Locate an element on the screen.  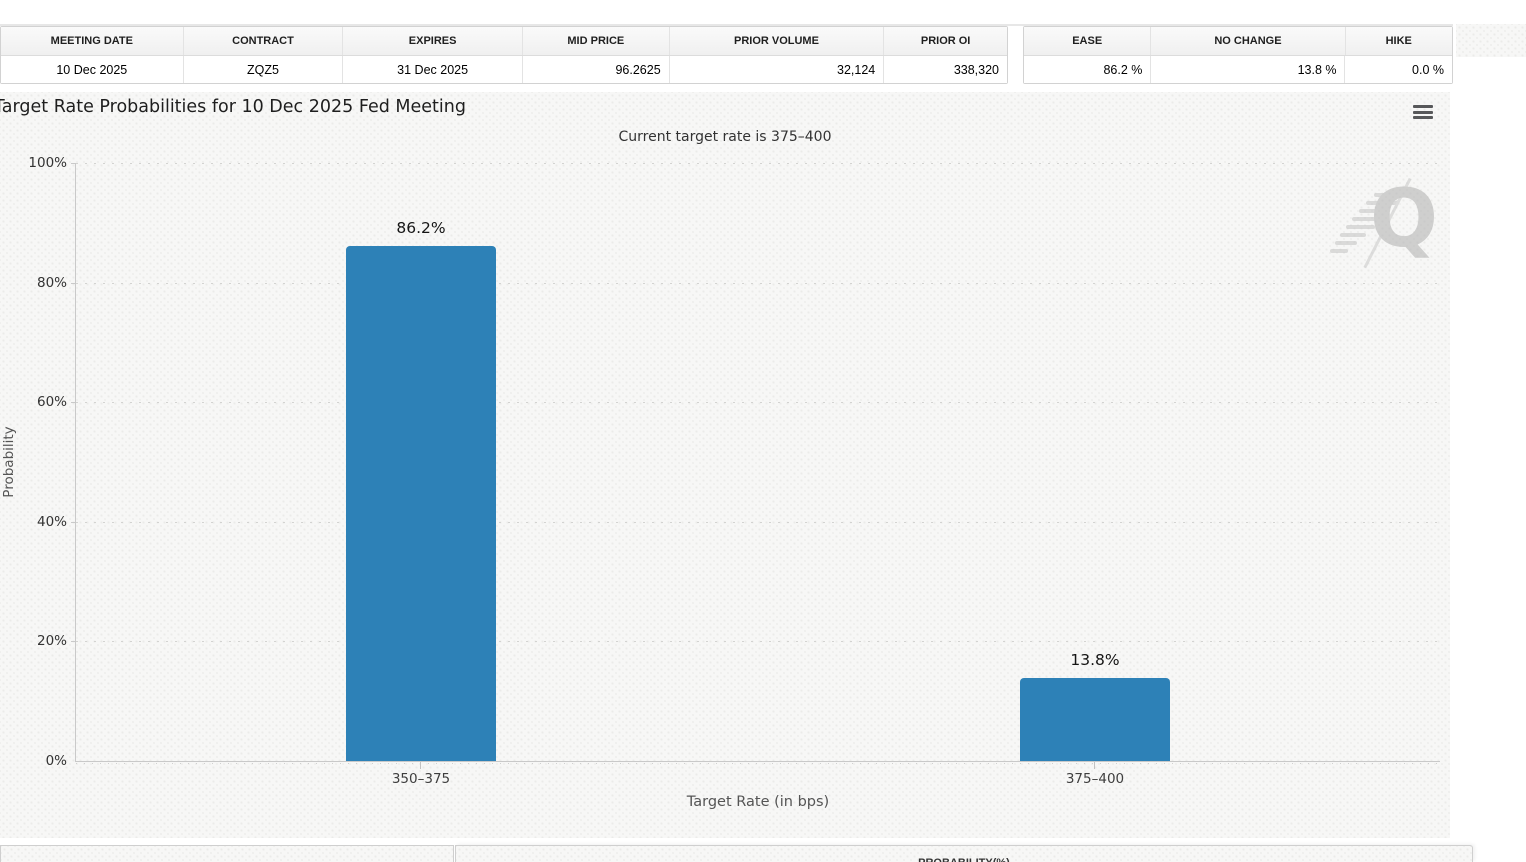
bar-wrap-350-375: 86.2% is located at coordinates (421, 490).